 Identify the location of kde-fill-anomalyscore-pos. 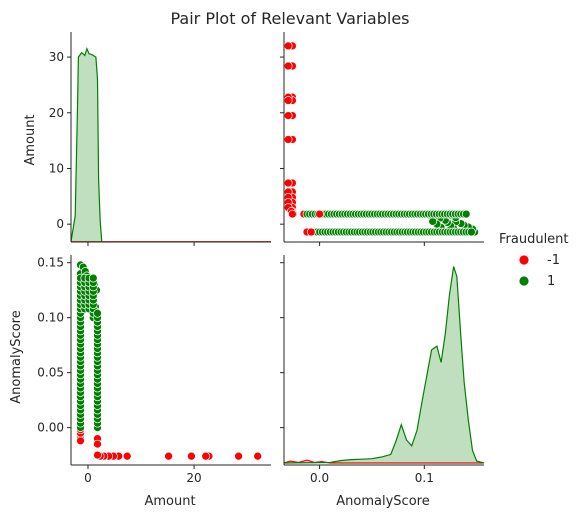
(384, 364).